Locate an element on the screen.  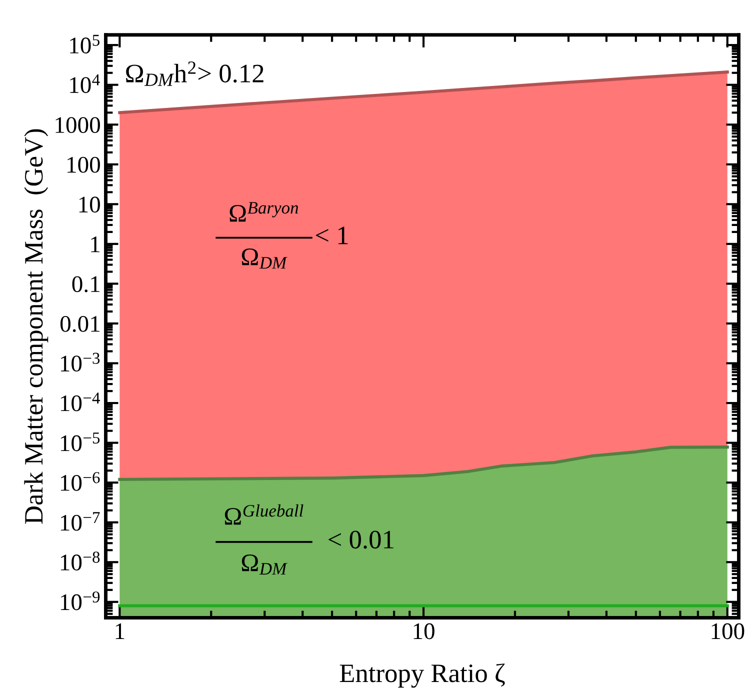
annotation: < 0.01 is located at coordinates (361, 539).